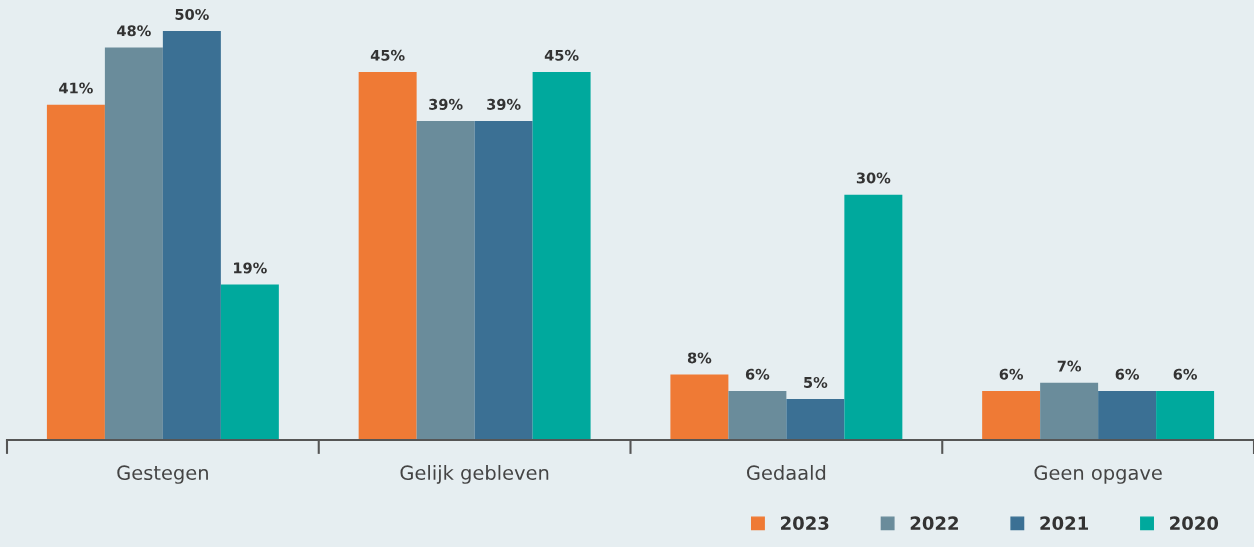  I want to click on x-tick-label: Gestegen, so click(162, 474).